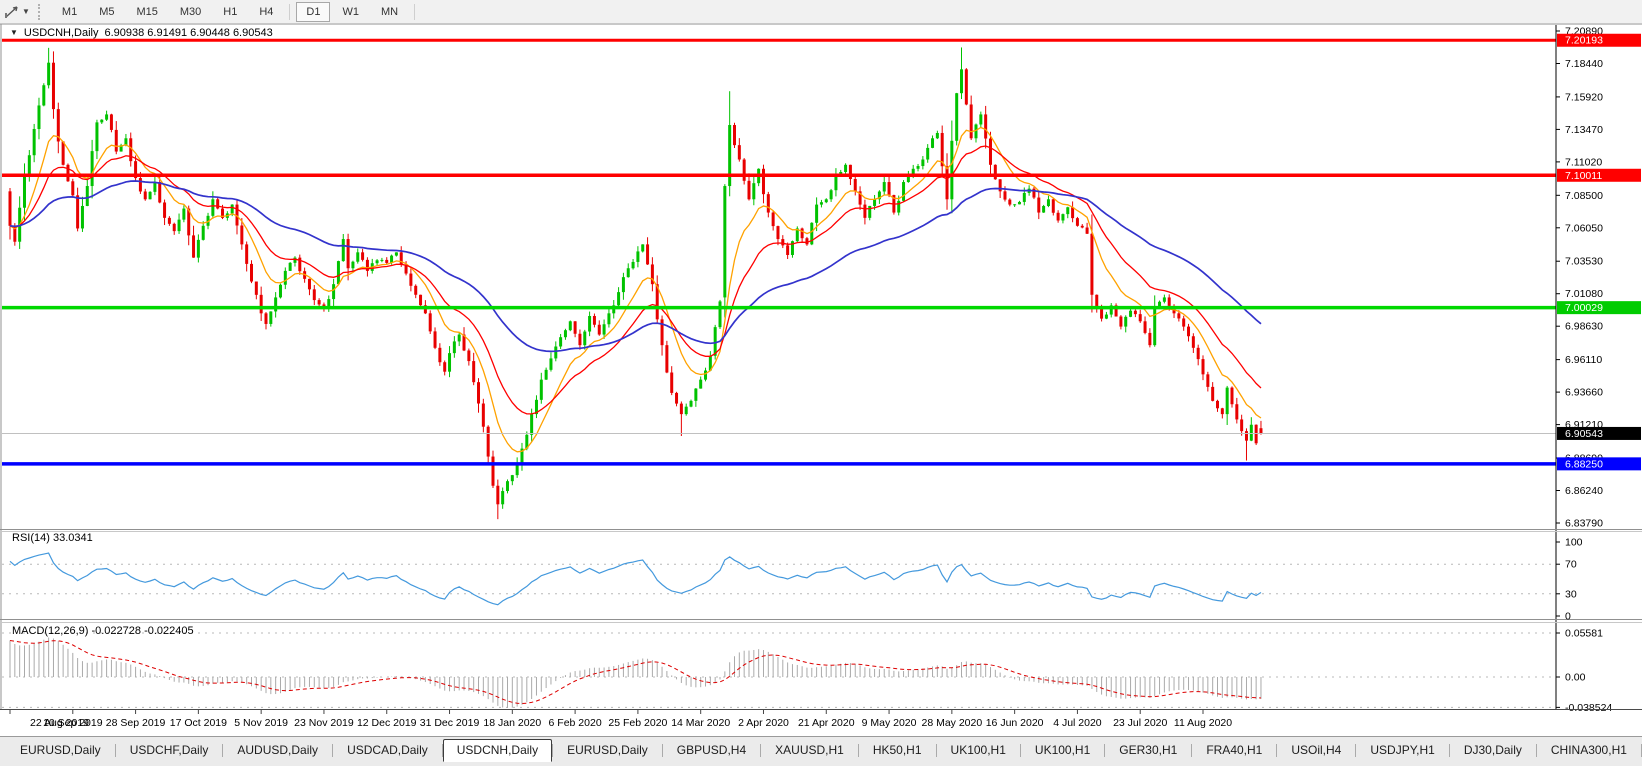 The width and height of the screenshot is (1642, 766). I want to click on timeframe-m5: M5, so click(107, 11).